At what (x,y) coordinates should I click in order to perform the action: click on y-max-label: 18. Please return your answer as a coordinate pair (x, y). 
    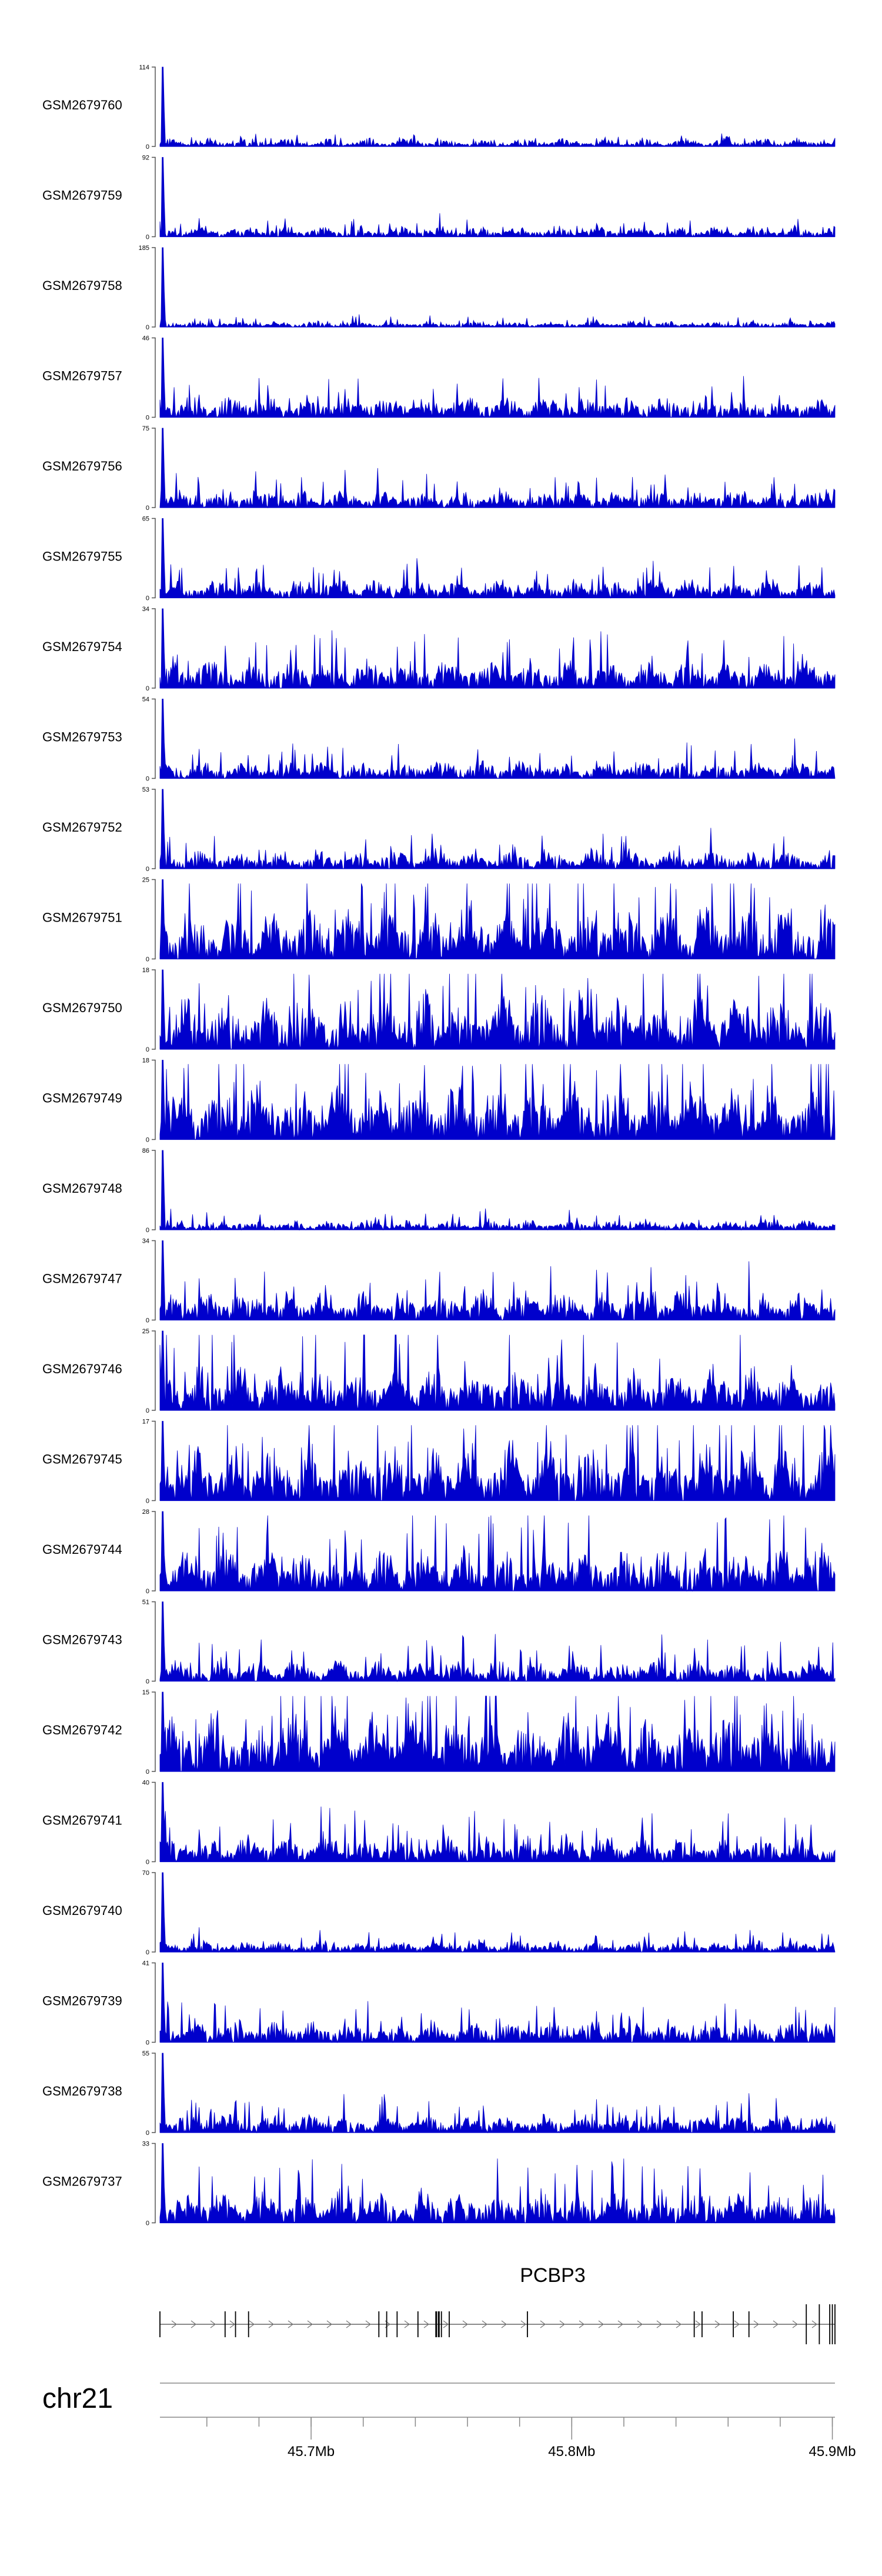
    Looking at the image, I should click on (145, 970).